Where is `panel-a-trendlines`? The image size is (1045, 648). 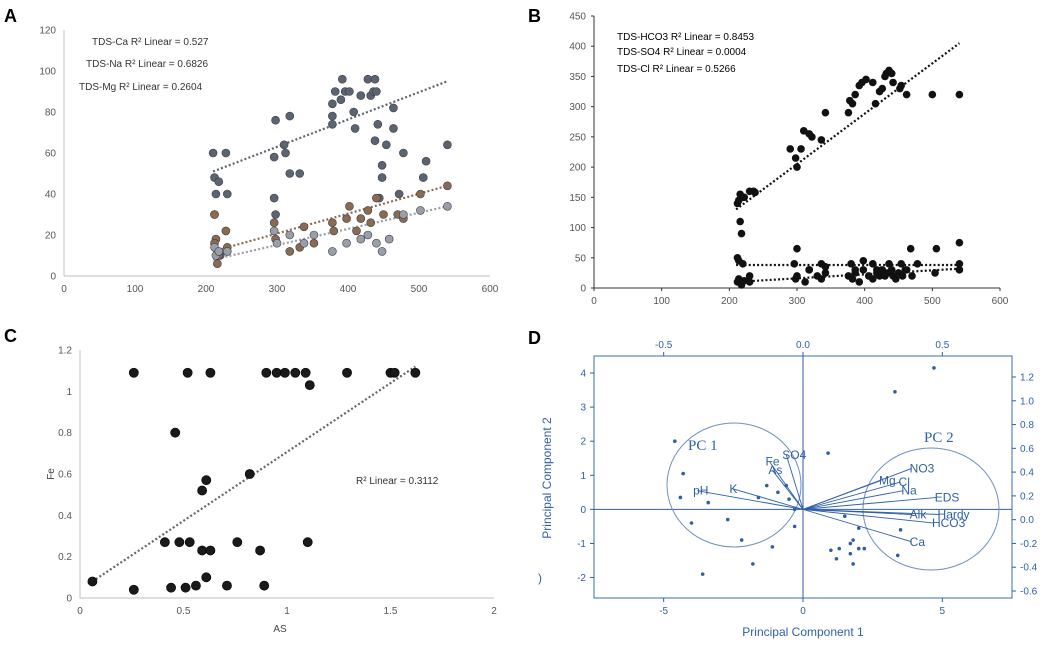 panel-a-trendlines is located at coordinates (330, 170).